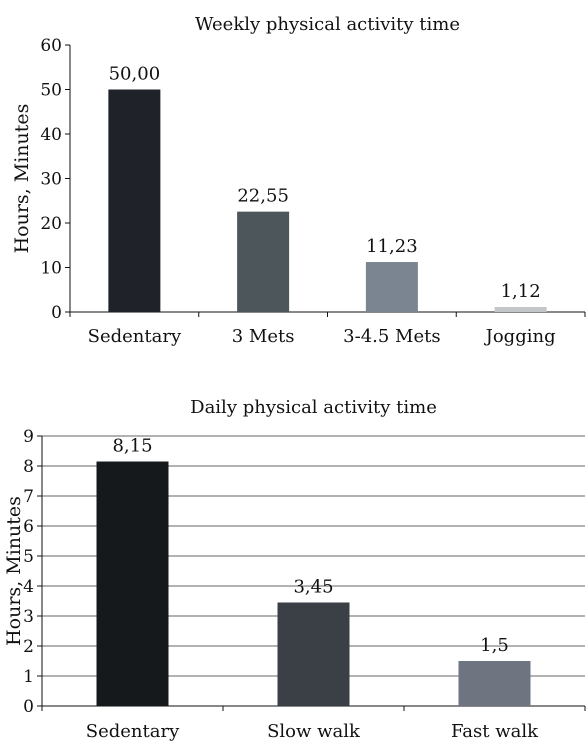 Image resolution: width=587 pixels, height=743 pixels. I want to click on data-label-3-mets: 22,55, so click(263, 196).